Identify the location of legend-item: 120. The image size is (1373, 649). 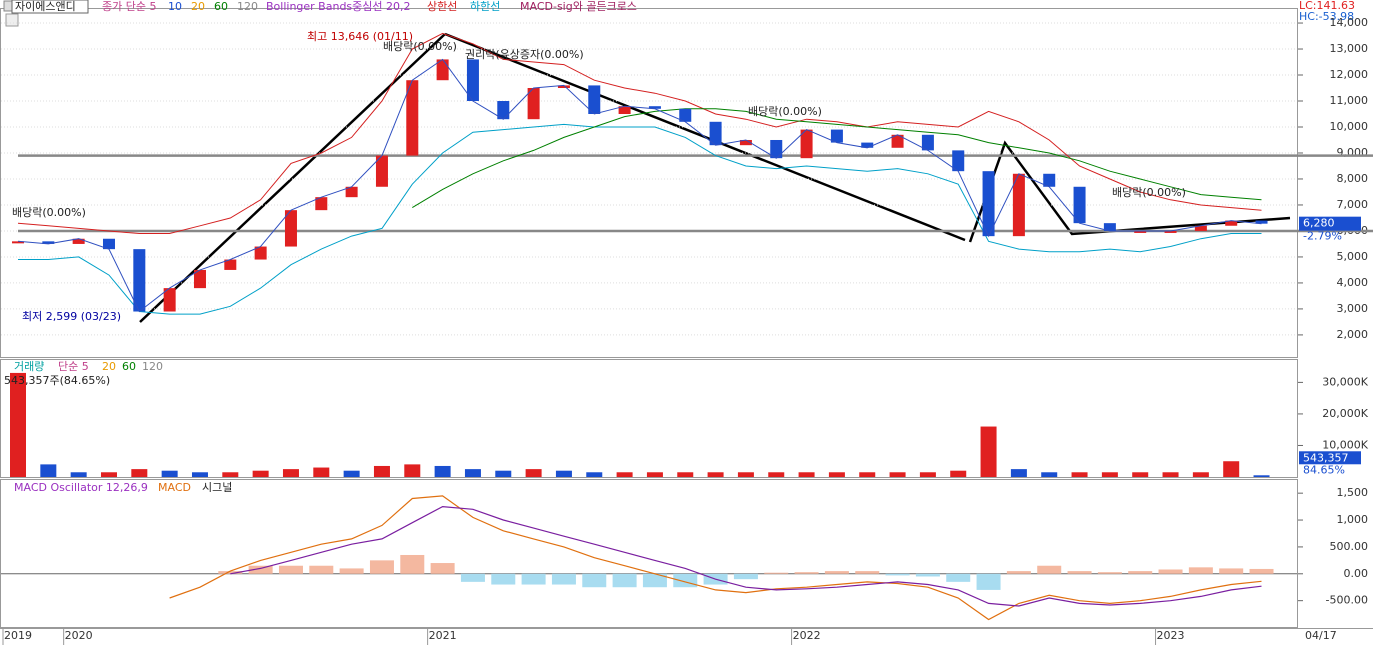
(247, 6).